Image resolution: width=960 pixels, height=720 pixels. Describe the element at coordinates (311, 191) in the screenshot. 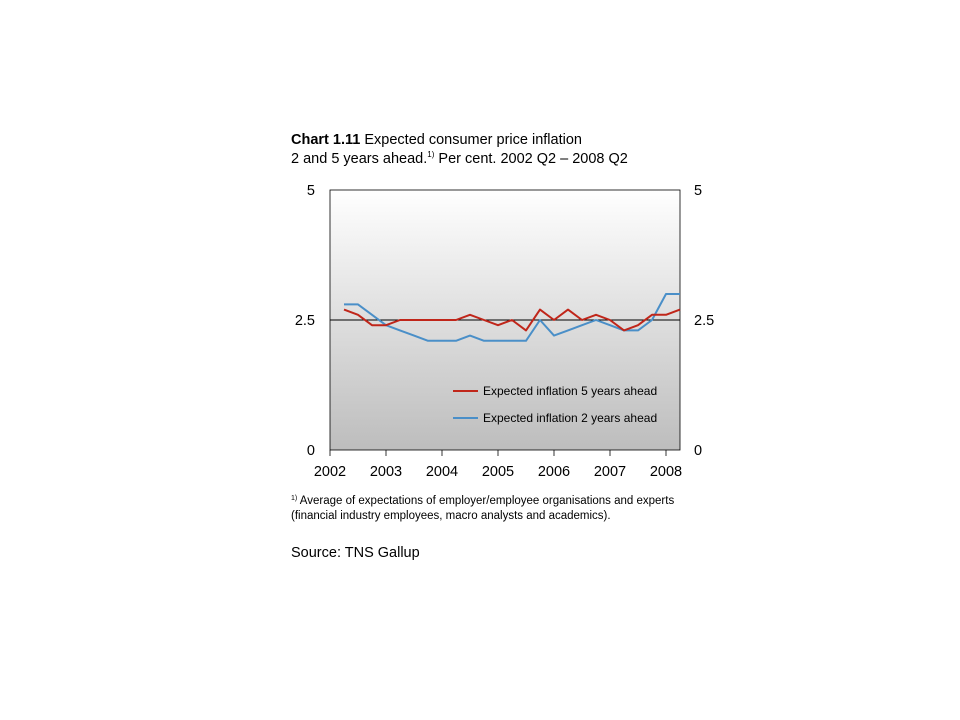

I see `y-tick-label-left: 5` at that location.